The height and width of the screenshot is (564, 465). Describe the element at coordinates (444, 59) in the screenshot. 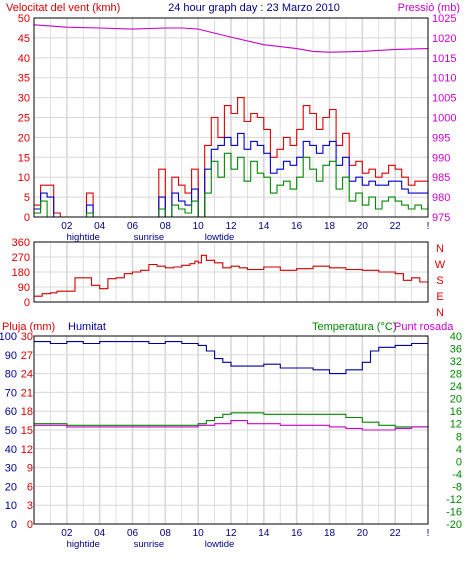

I see `right-axis-tick-label: 1015` at that location.